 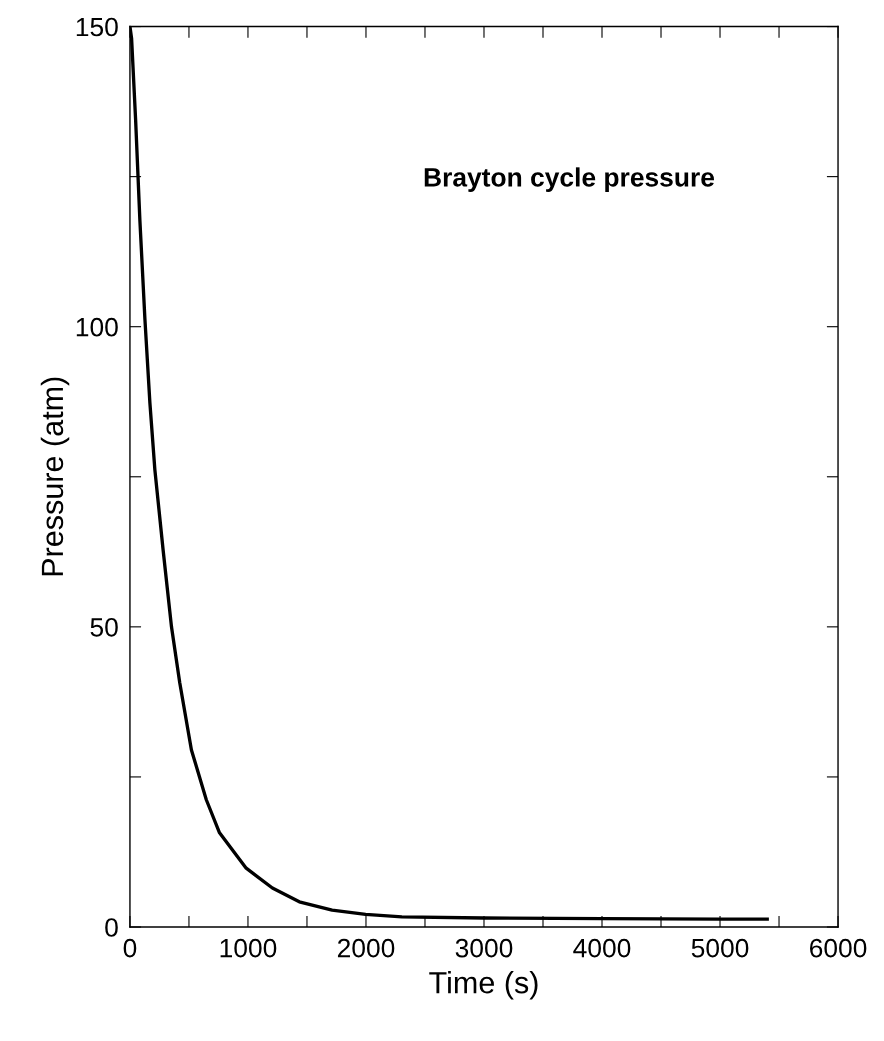 What do you see at coordinates (111, 927) in the screenshot?
I see `y-tick-label: 0` at bounding box center [111, 927].